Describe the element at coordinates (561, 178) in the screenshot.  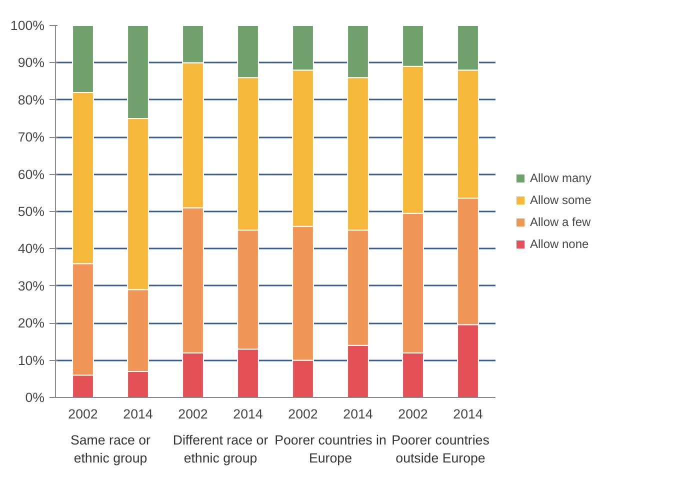
I see `legend-label: Allow many` at that location.